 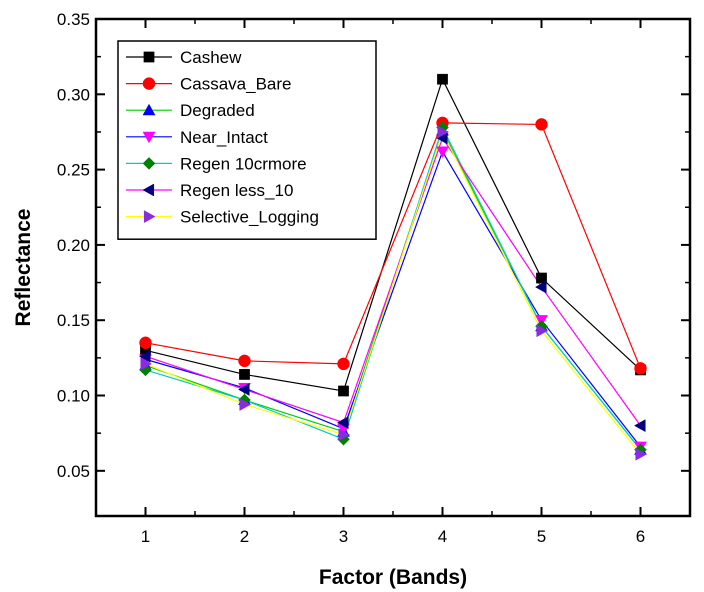 I want to click on y-tick-label: 0.05, so click(x=73, y=471).